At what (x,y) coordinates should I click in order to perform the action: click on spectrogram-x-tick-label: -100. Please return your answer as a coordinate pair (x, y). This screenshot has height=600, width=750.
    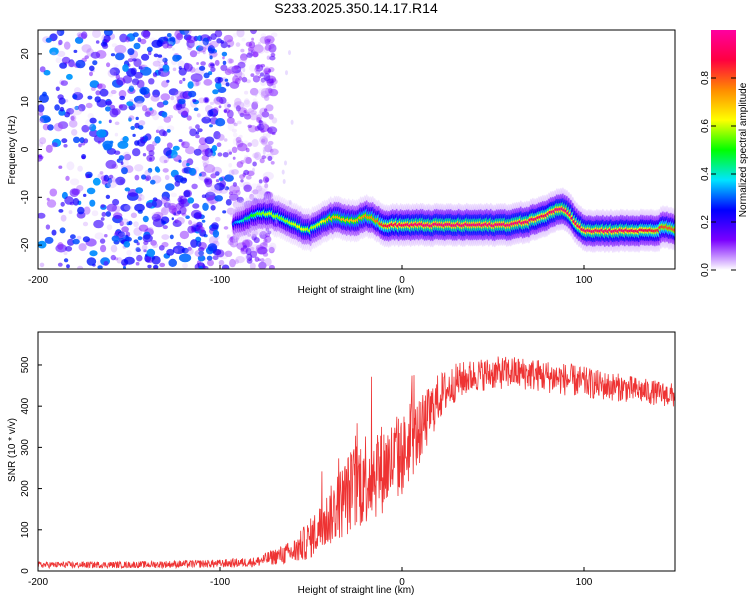
    Looking at the image, I should click on (220, 280).